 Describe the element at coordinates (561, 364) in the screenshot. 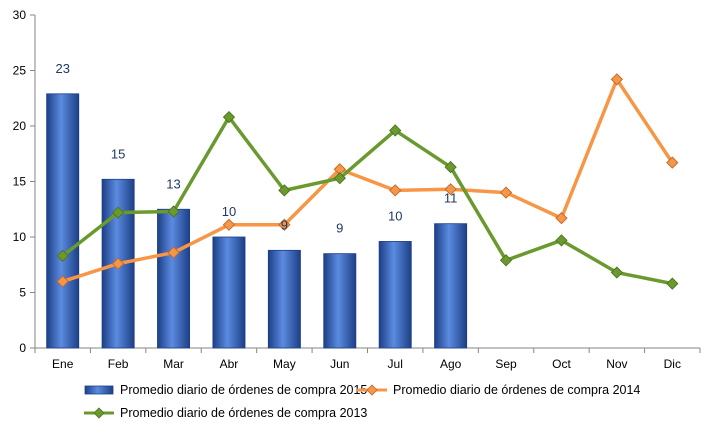

I see `x-tick-label: Oct` at that location.